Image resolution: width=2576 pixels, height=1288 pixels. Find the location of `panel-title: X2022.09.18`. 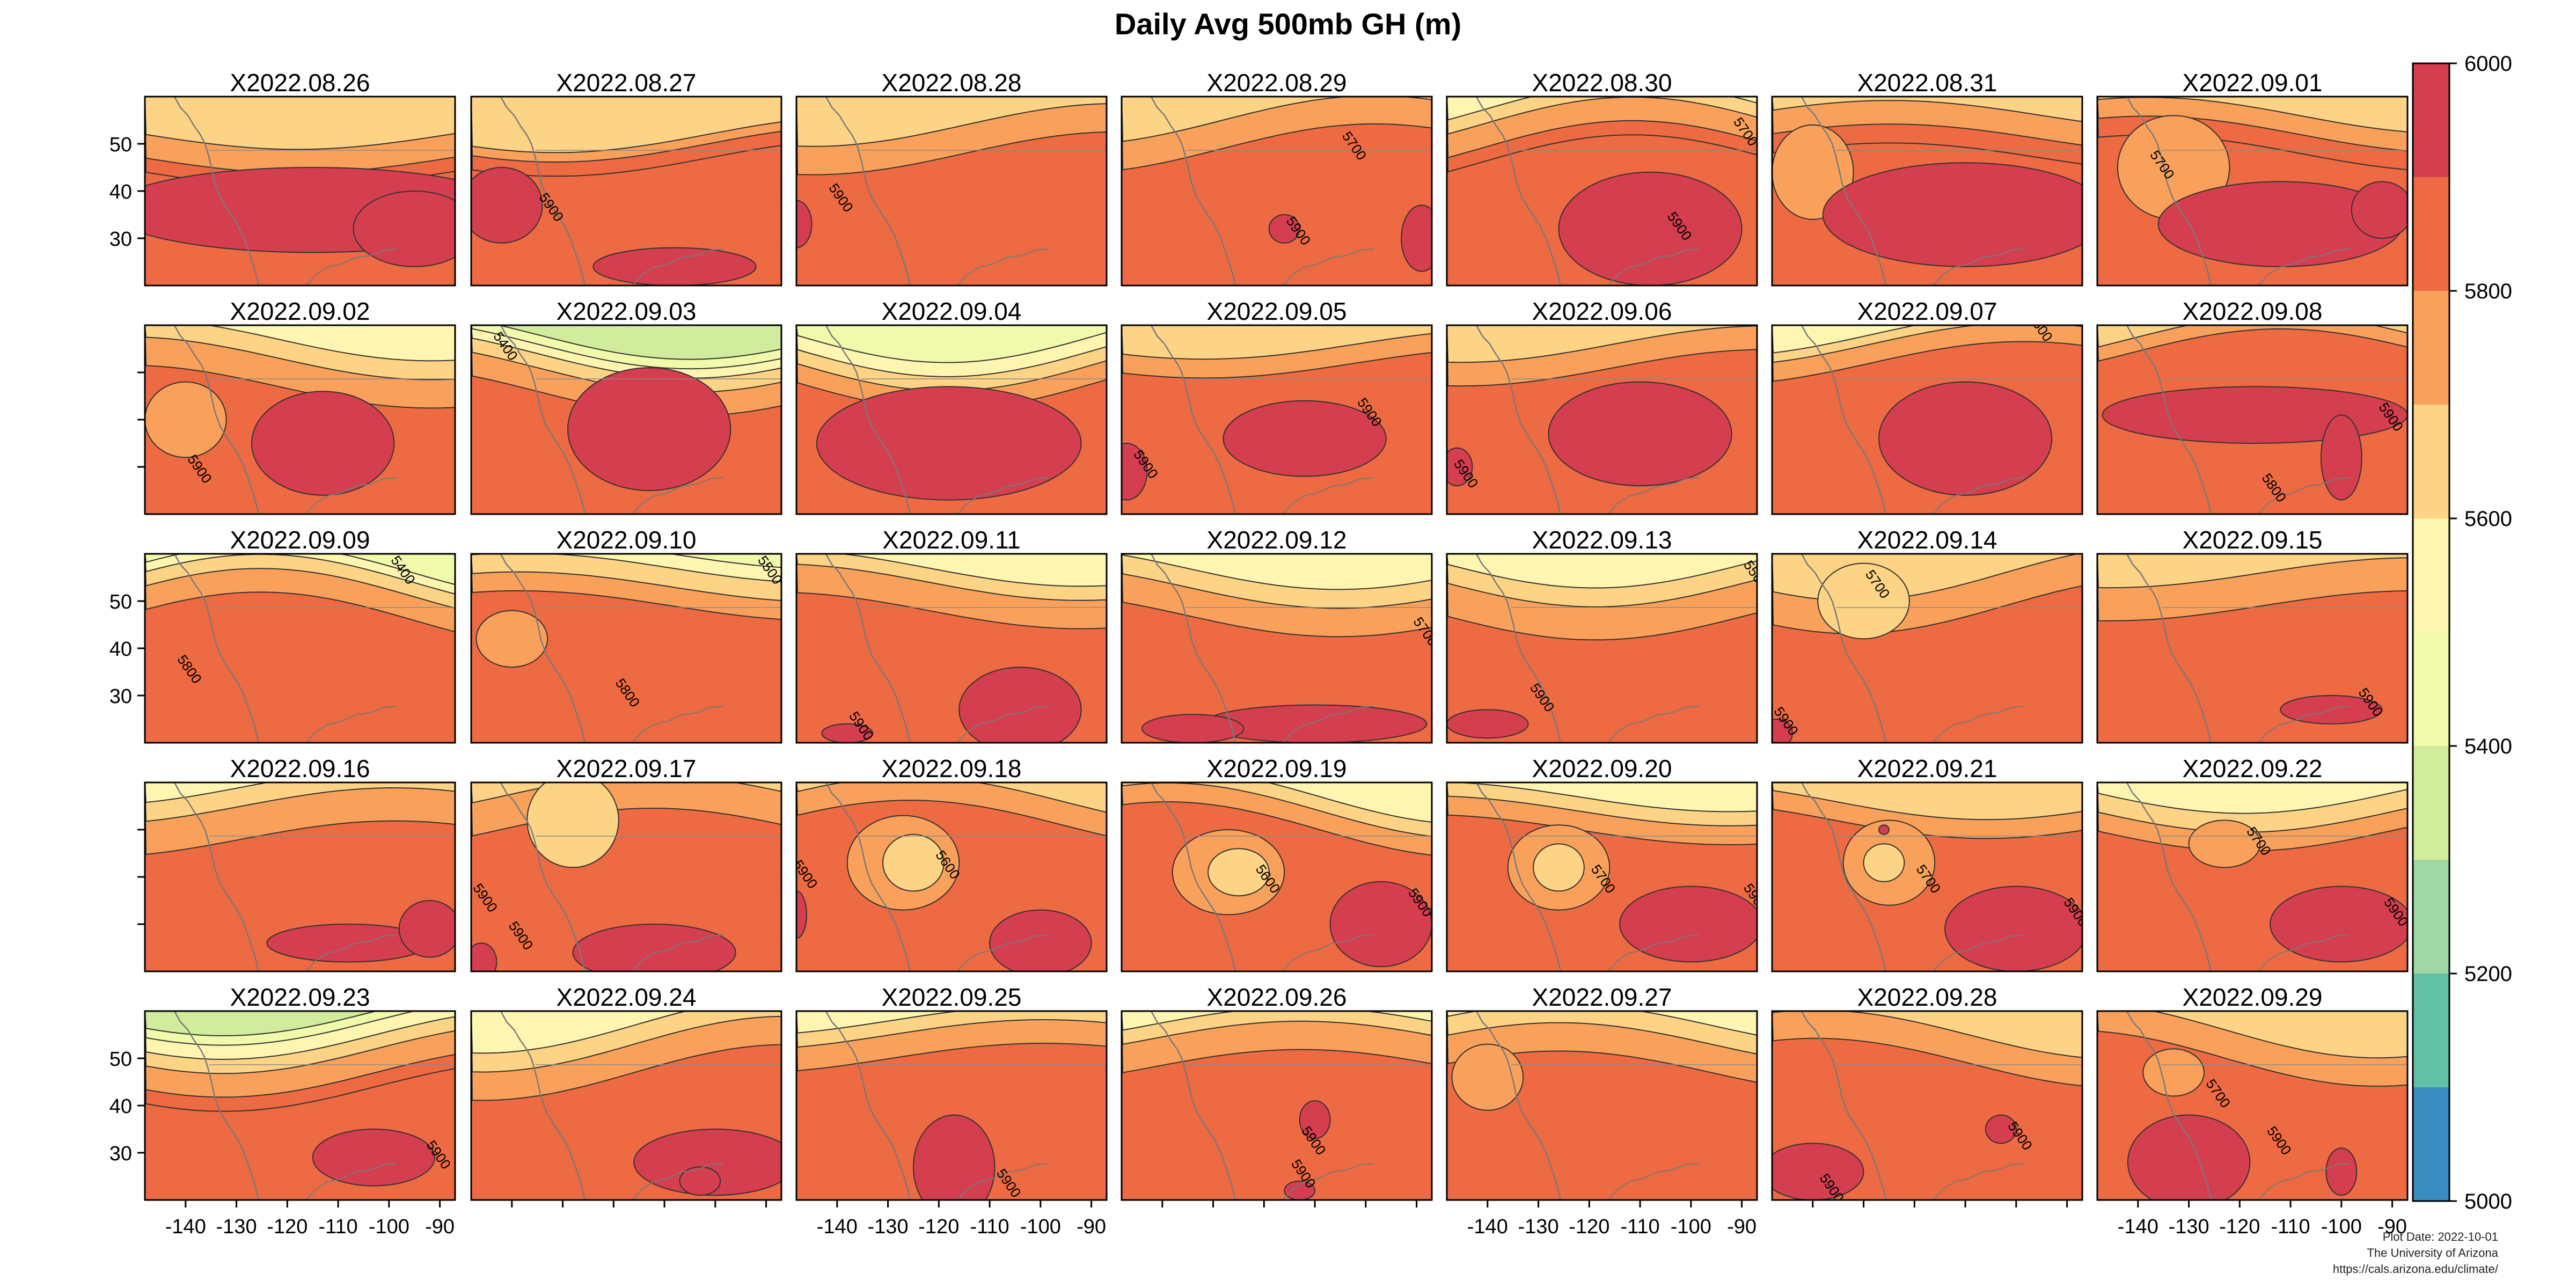

panel-title: X2022.09.18 is located at coordinates (952, 768).